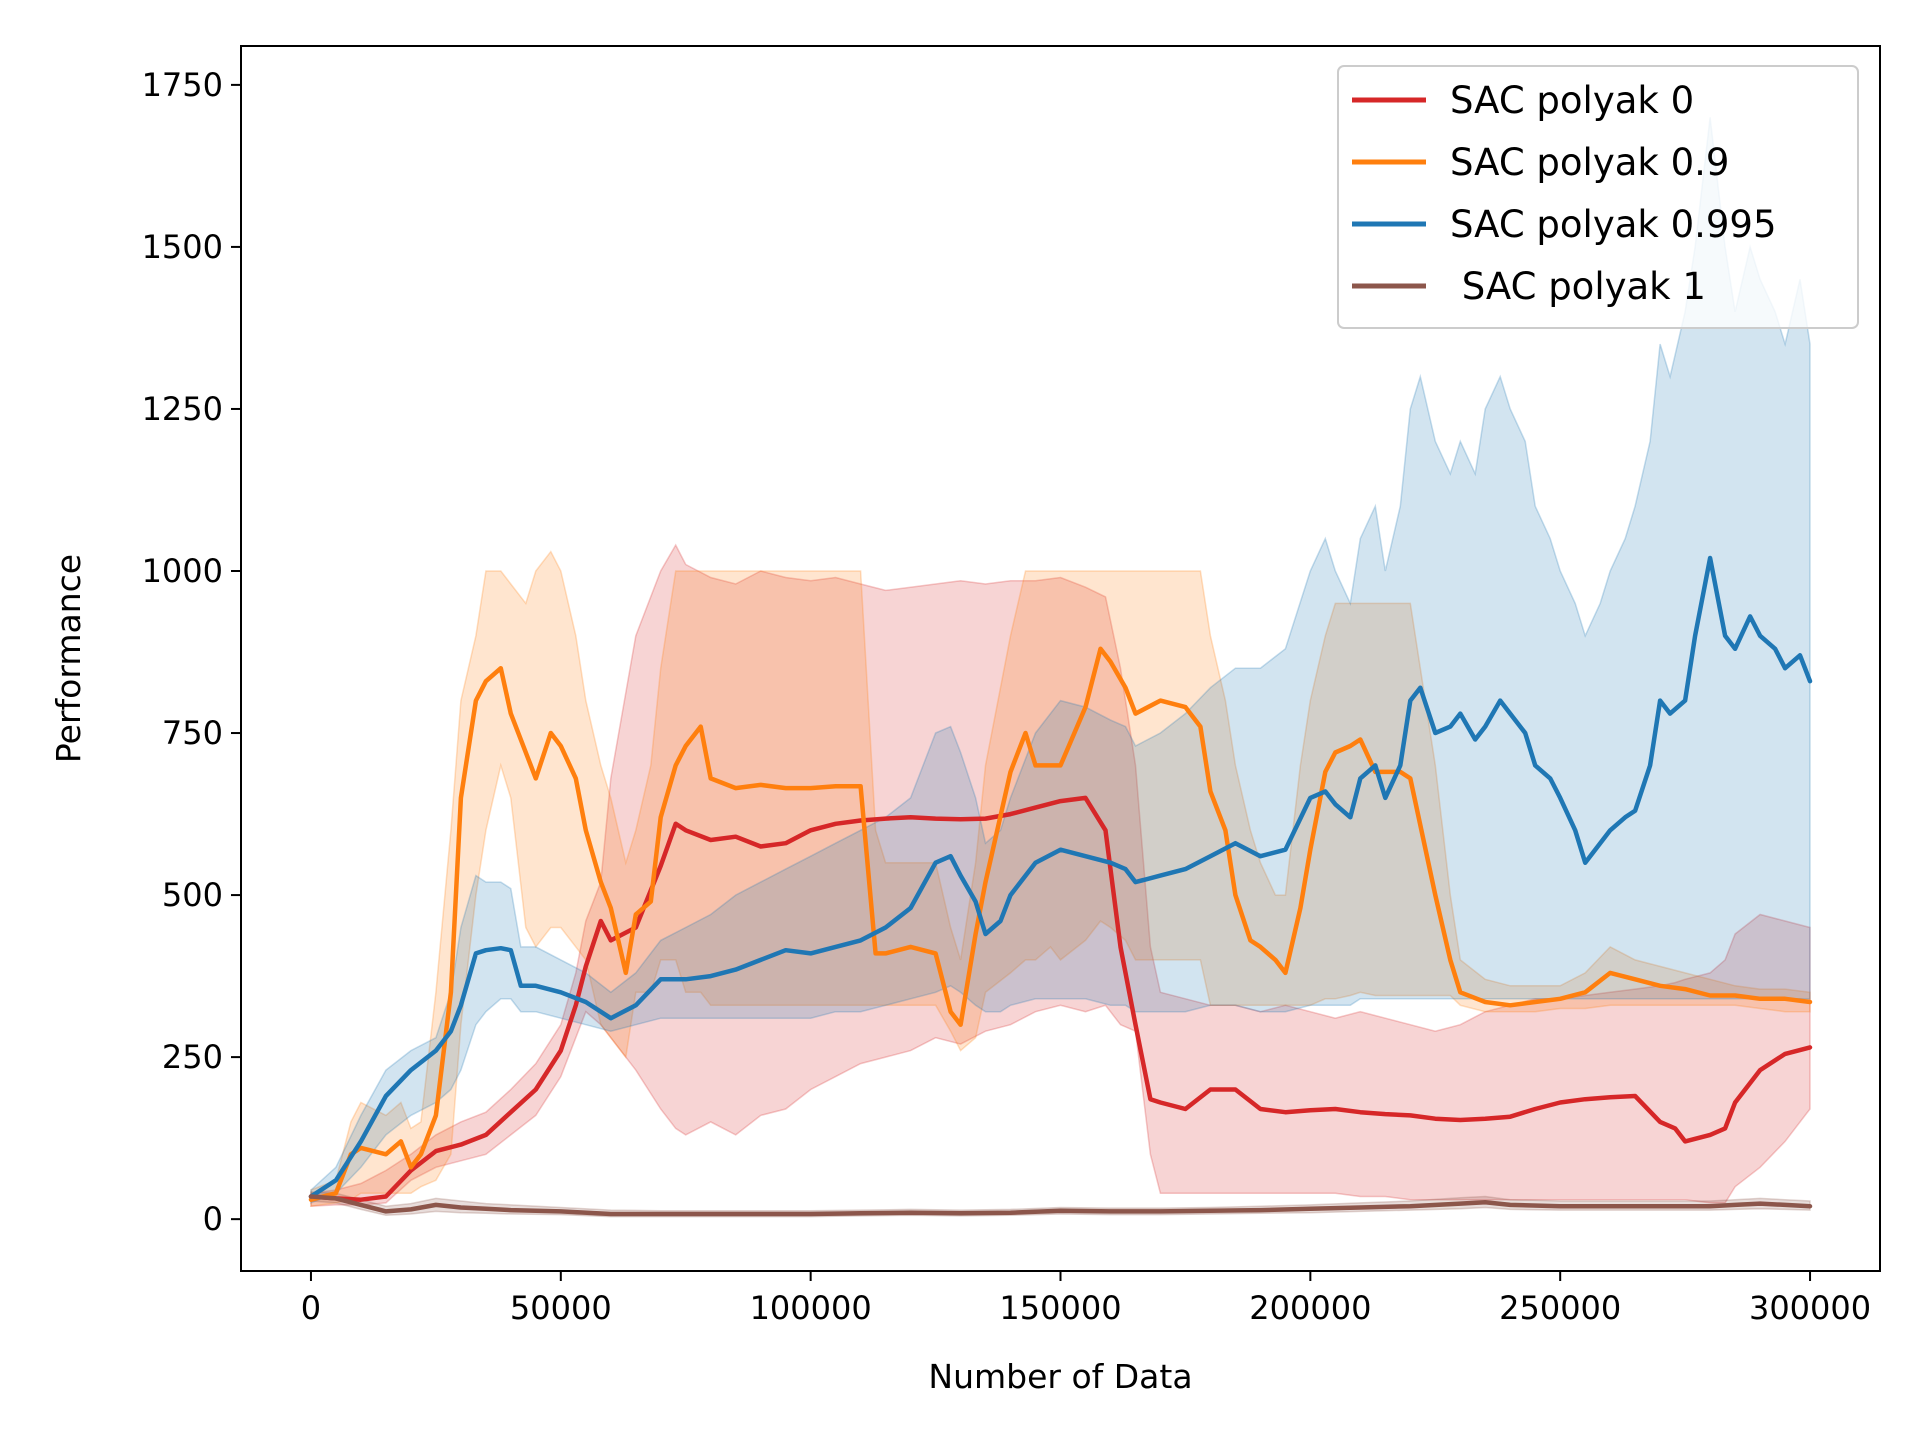  I want to click on y-tick-label: 0, so click(213, 1219).